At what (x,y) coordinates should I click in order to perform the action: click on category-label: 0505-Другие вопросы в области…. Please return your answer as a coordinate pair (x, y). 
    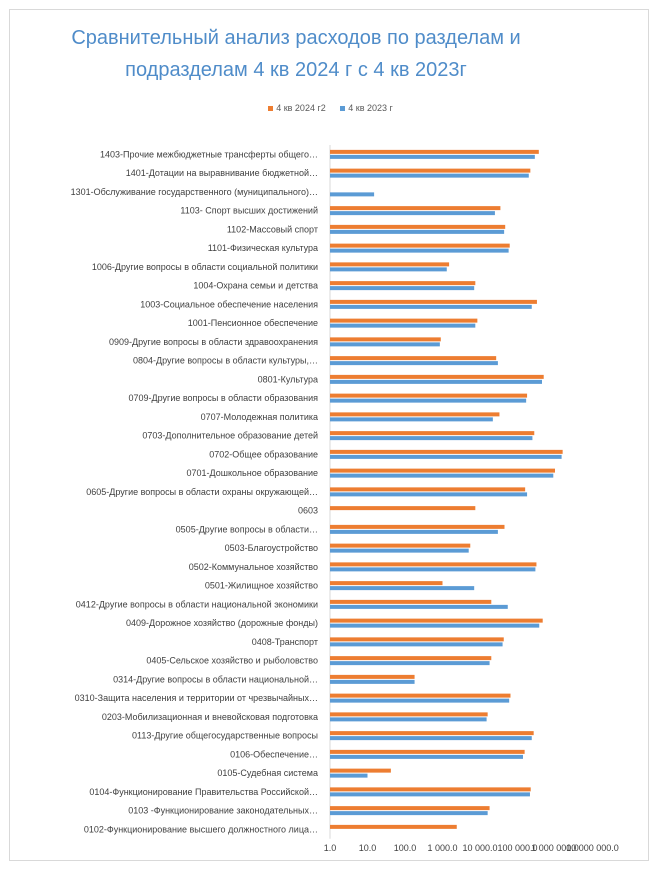
    Looking at the image, I should click on (247, 529).